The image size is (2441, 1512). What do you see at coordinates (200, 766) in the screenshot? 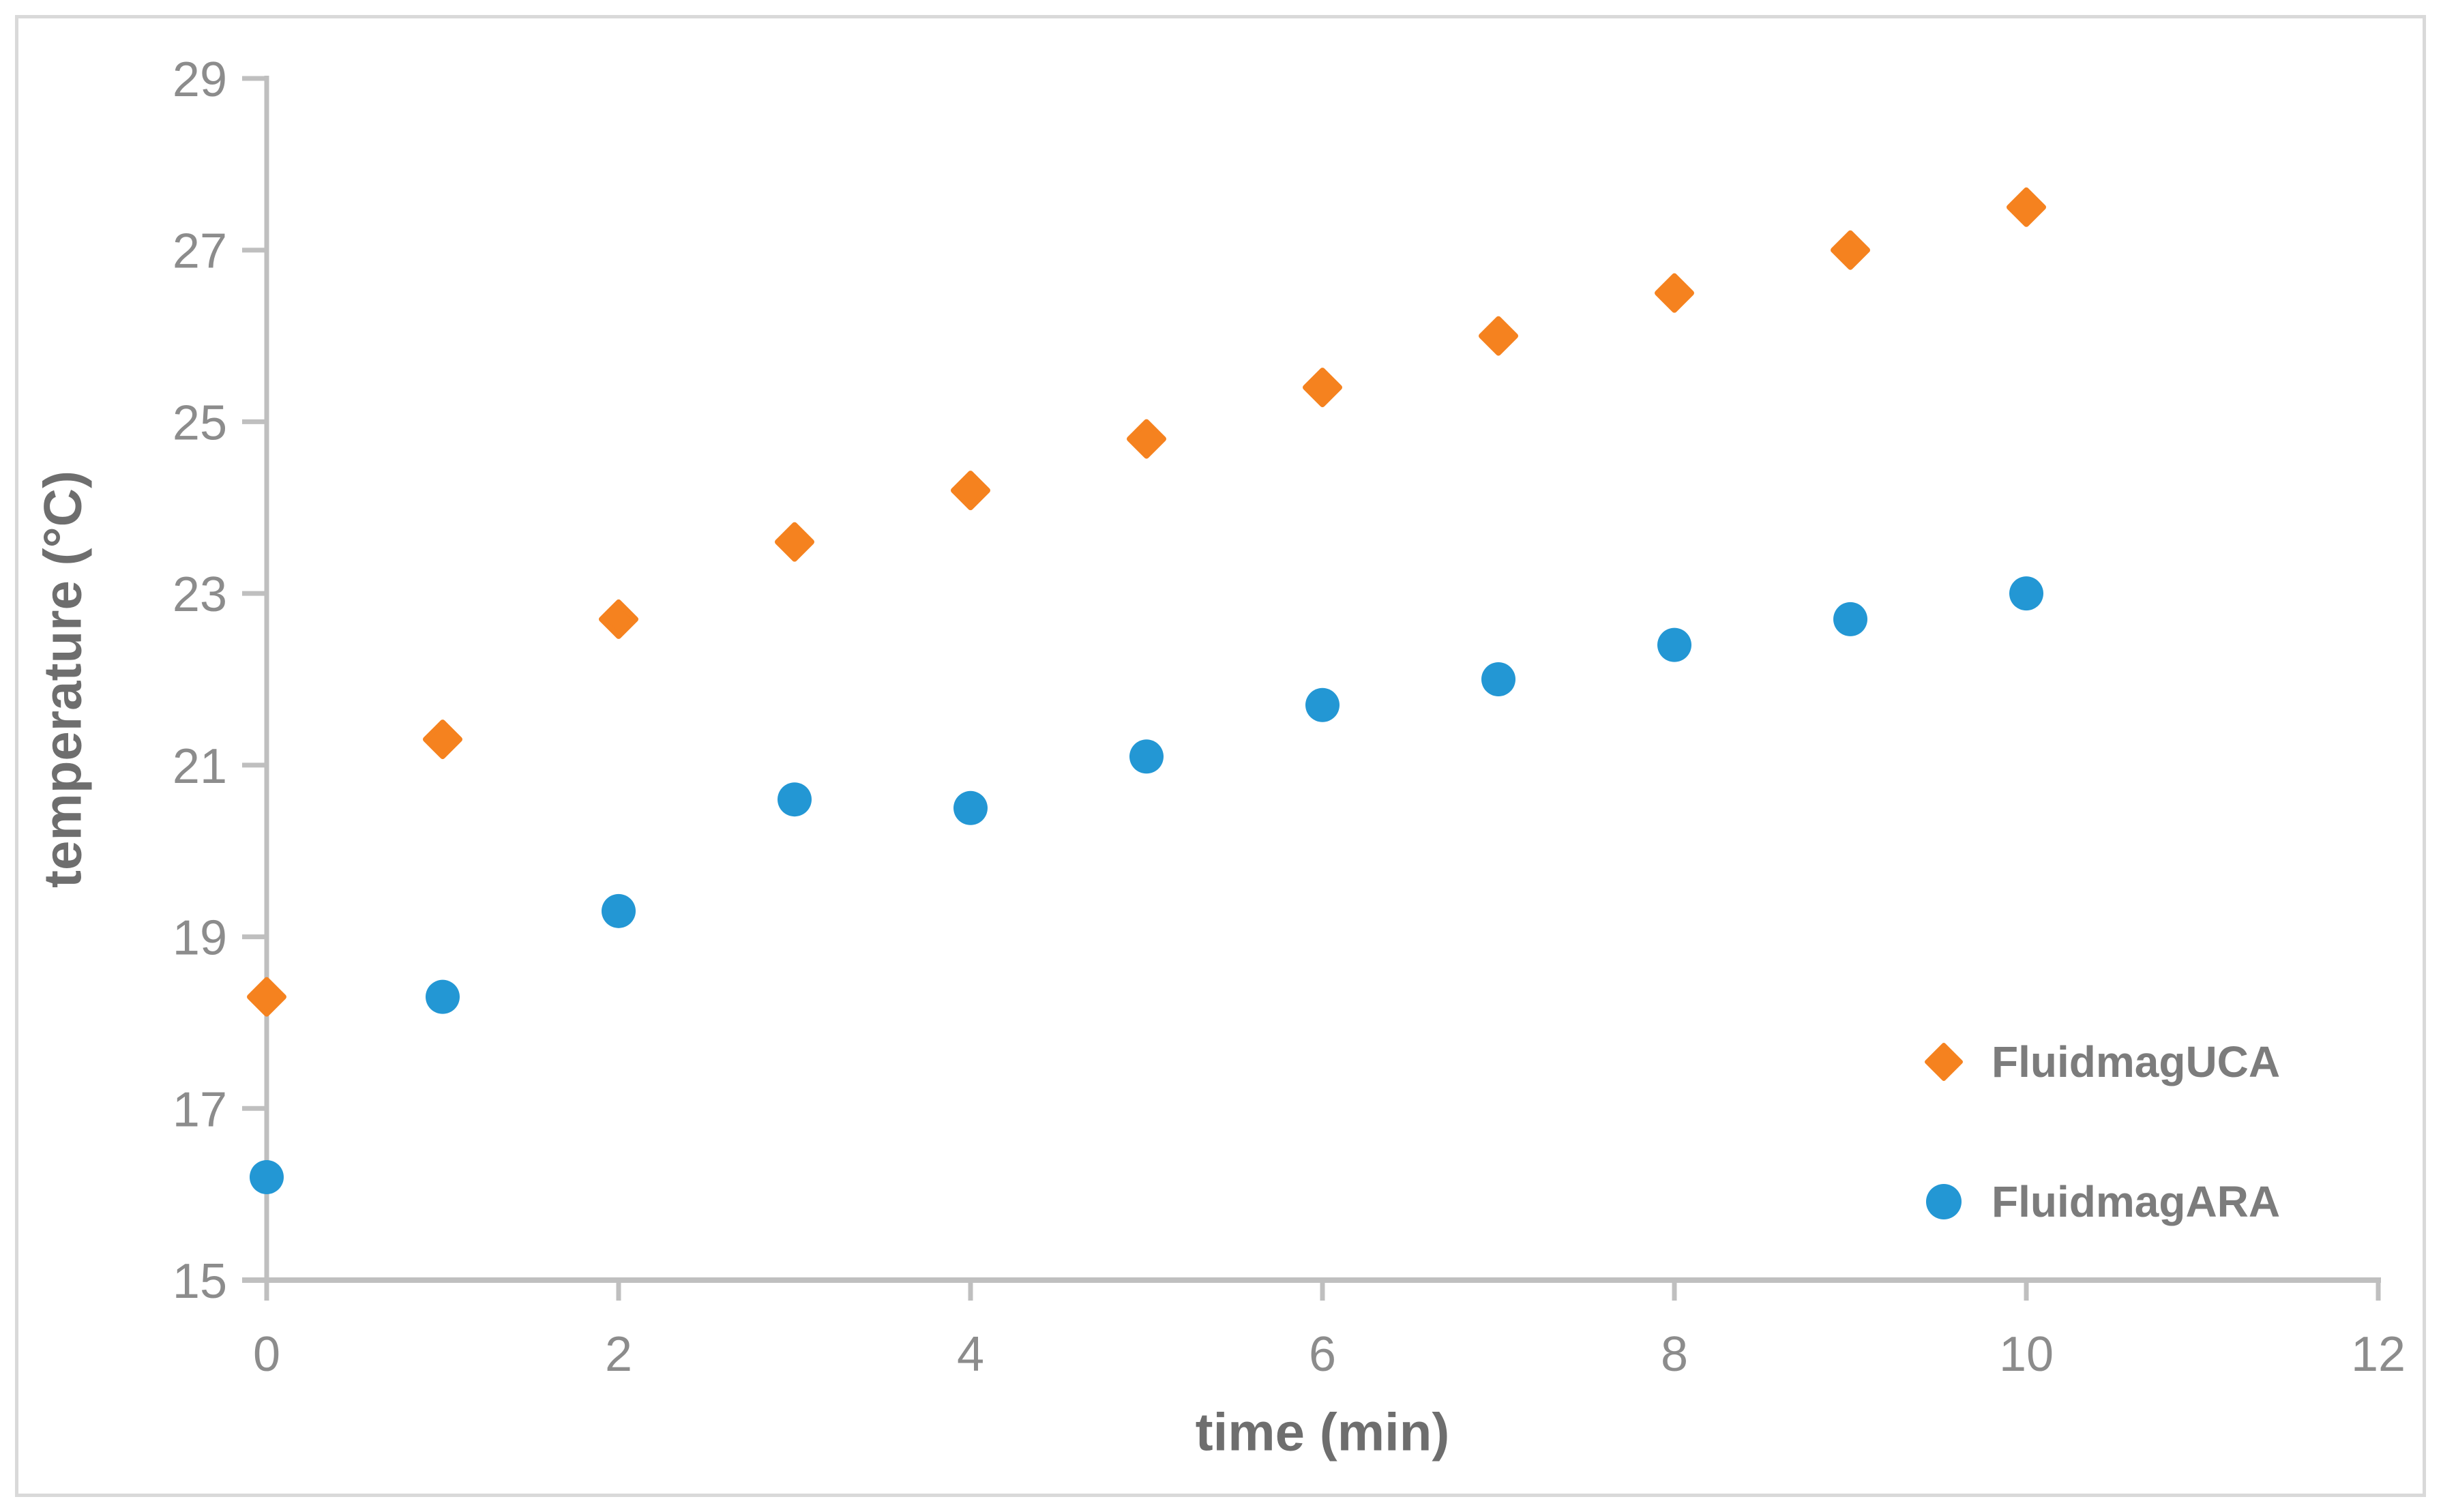
I see `y-tick-label-21: 21` at bounding box center [200, 766].